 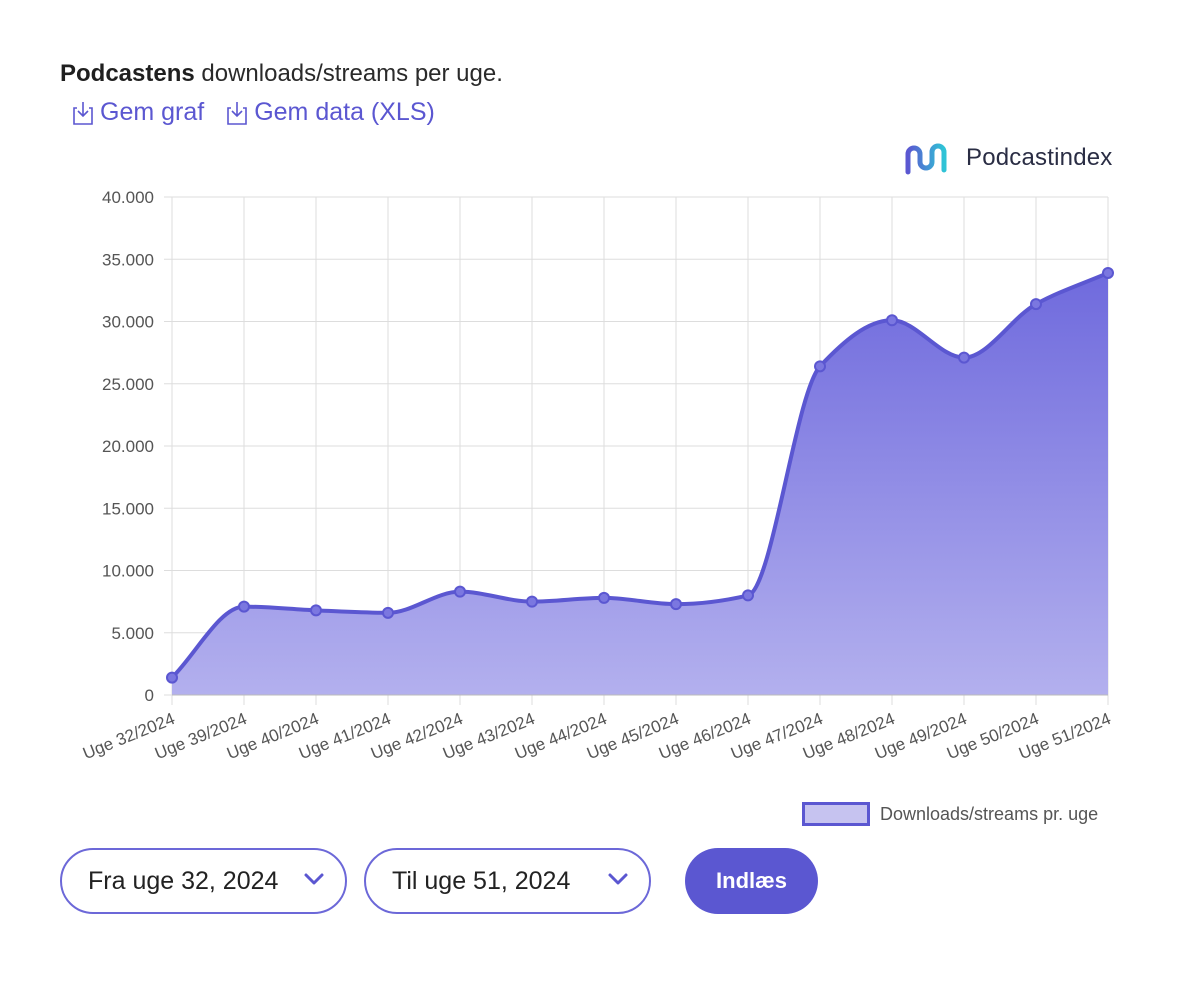 I want to click on y-tick-label: 40.000, so click(x=128, y=197).